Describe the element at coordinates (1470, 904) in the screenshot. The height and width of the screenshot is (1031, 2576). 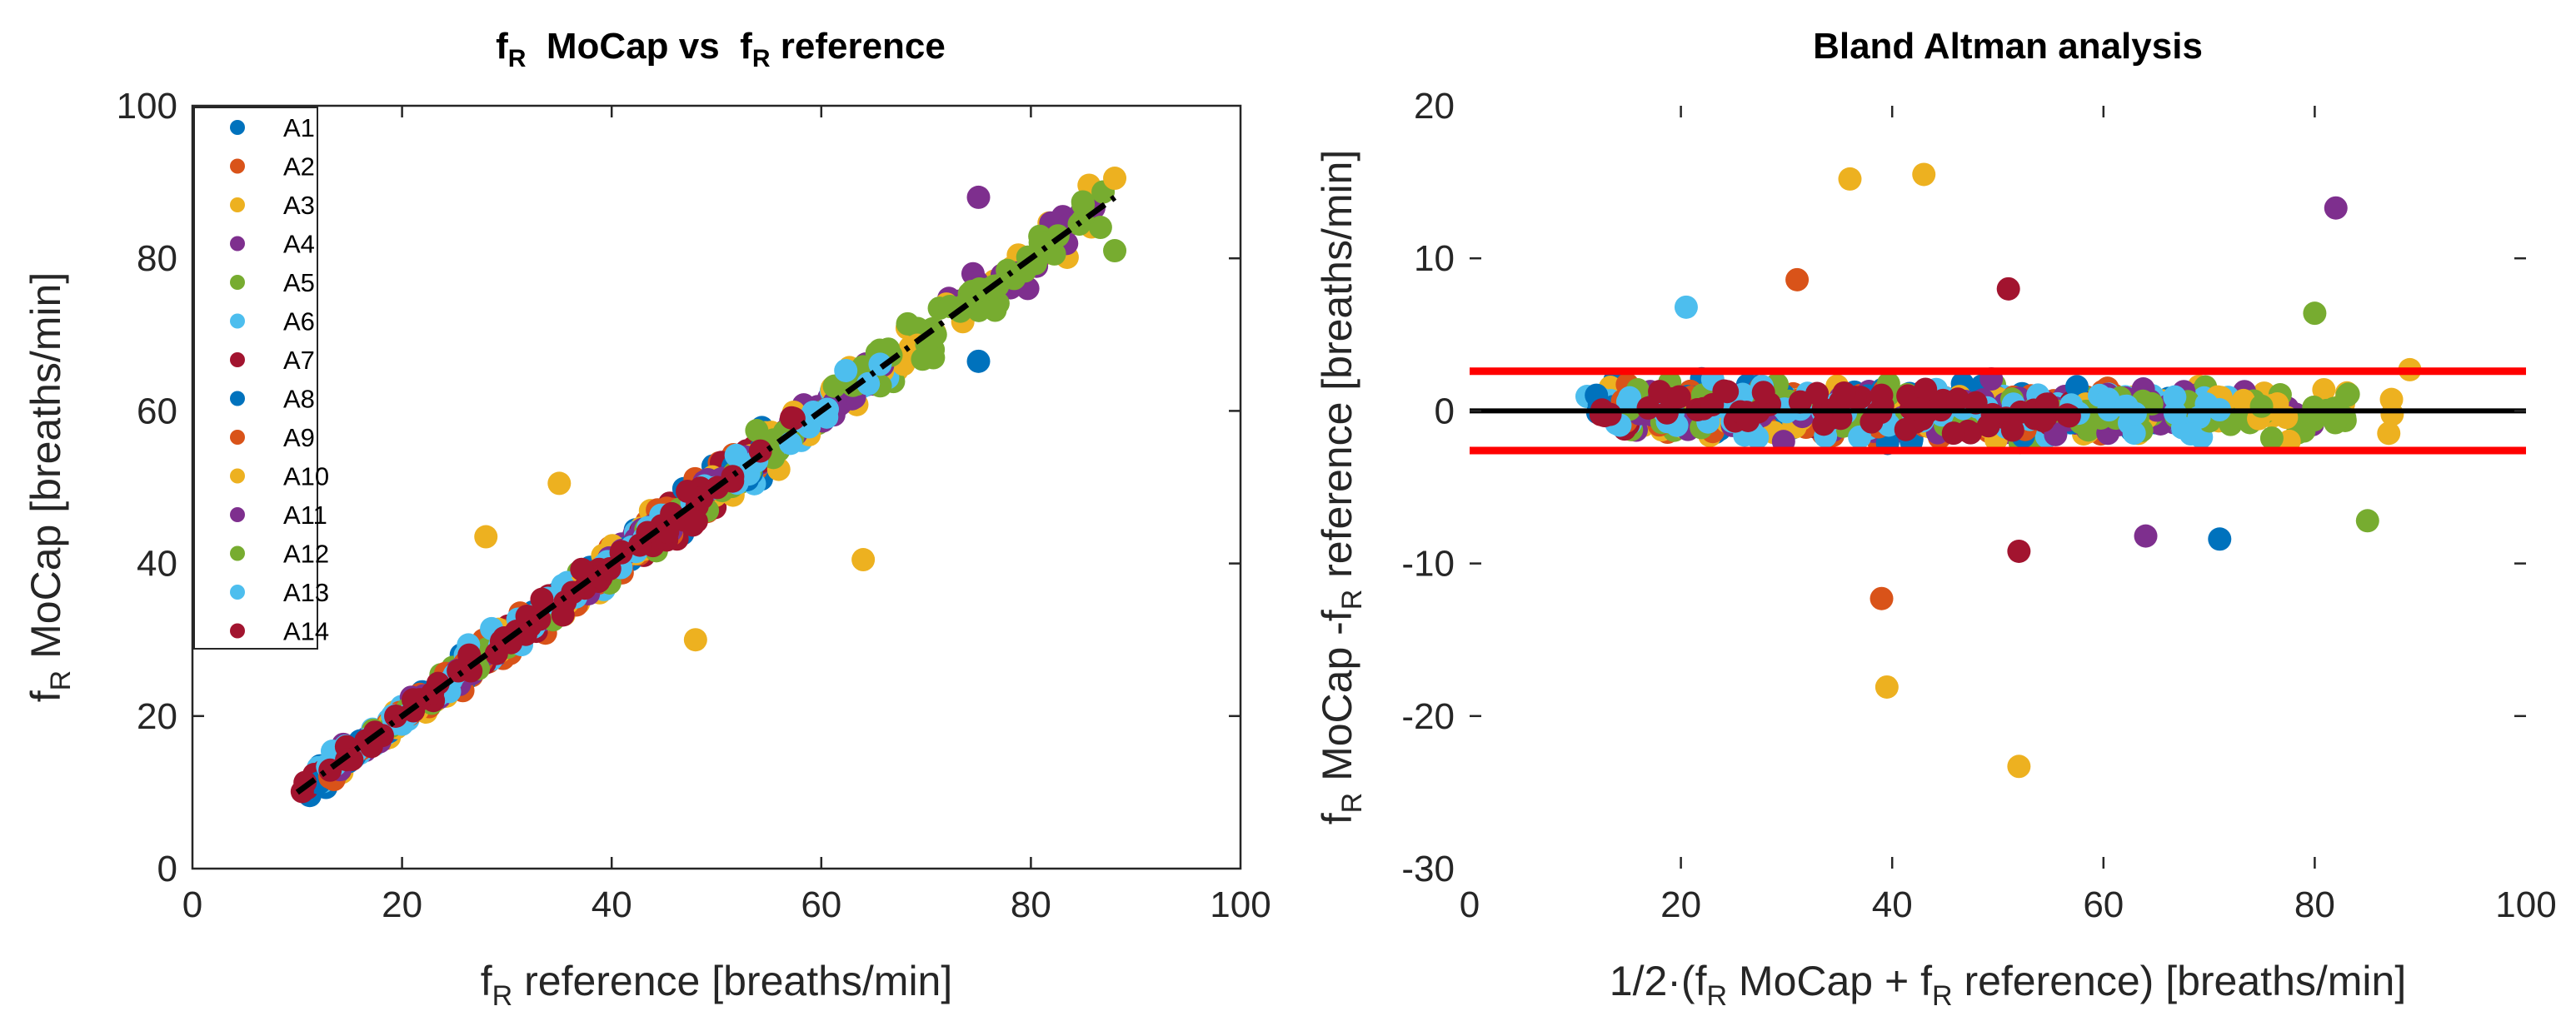
I see `right-x-tick-label: 0` at that location.